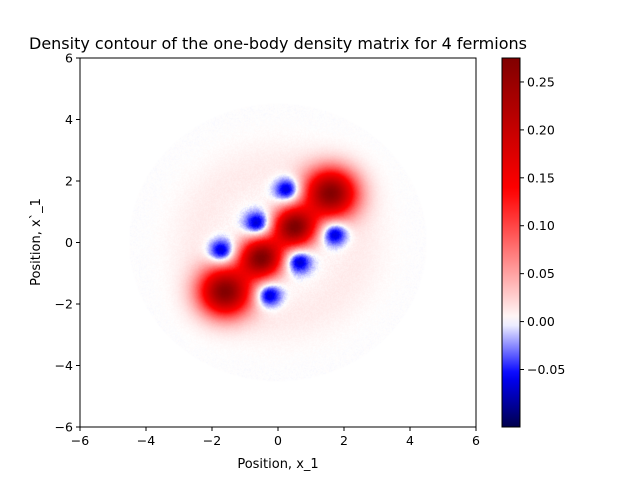 Image resolution: width=640 pixels, height=480 pixels. I want to click on x-tick-label: 0, so click(278, 440).